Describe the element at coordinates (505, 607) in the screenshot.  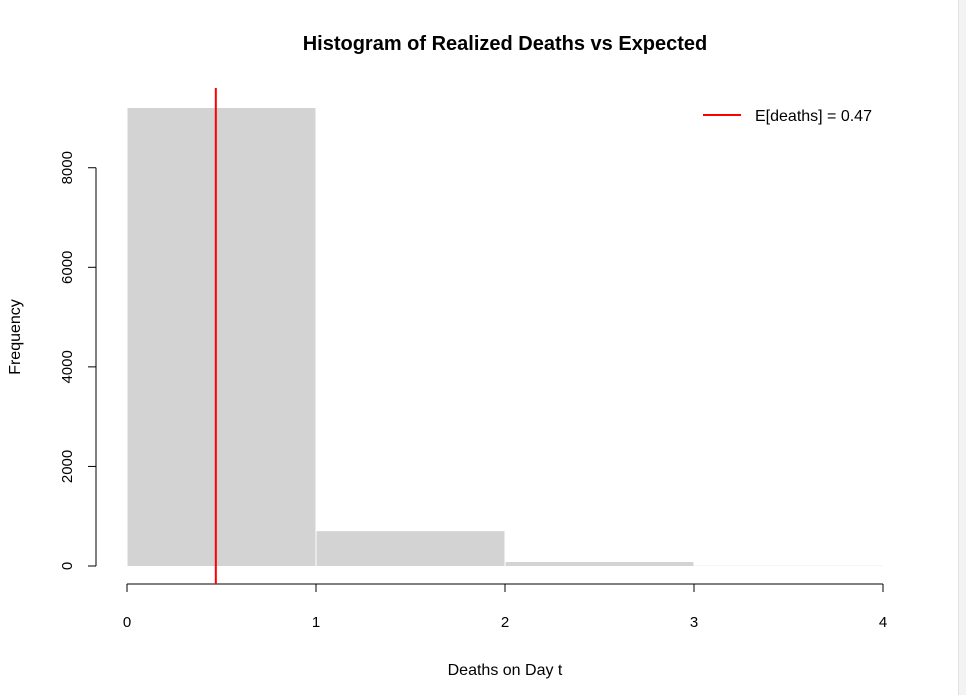
I see `x-axis: 0 1 2 3 4` at that location.